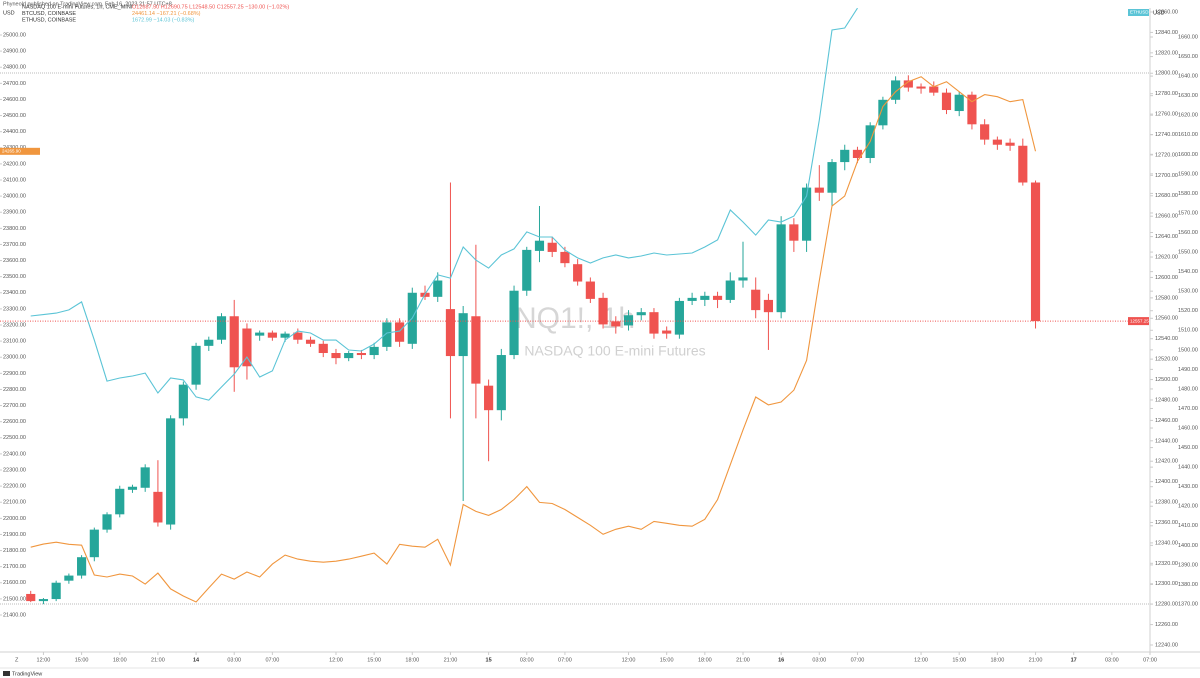  I want to click on left-tick-label: 22800.00, so click(14, 390).